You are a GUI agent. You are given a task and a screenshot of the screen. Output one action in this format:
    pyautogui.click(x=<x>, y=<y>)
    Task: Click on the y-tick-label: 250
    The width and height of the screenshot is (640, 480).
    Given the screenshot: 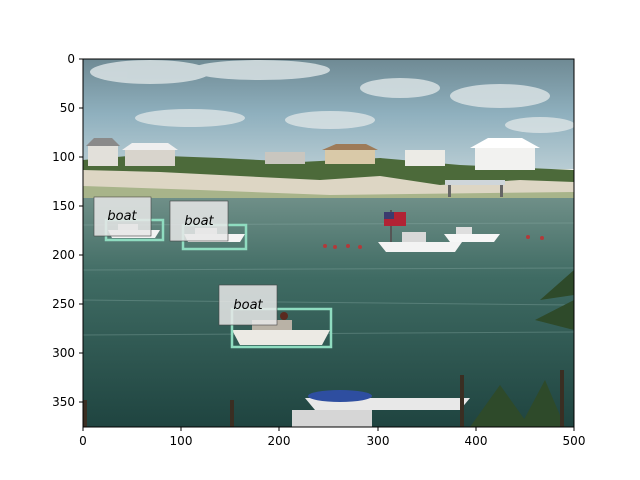 What is the action you would take?
    pyautogui.click(x=63, y=304)
    